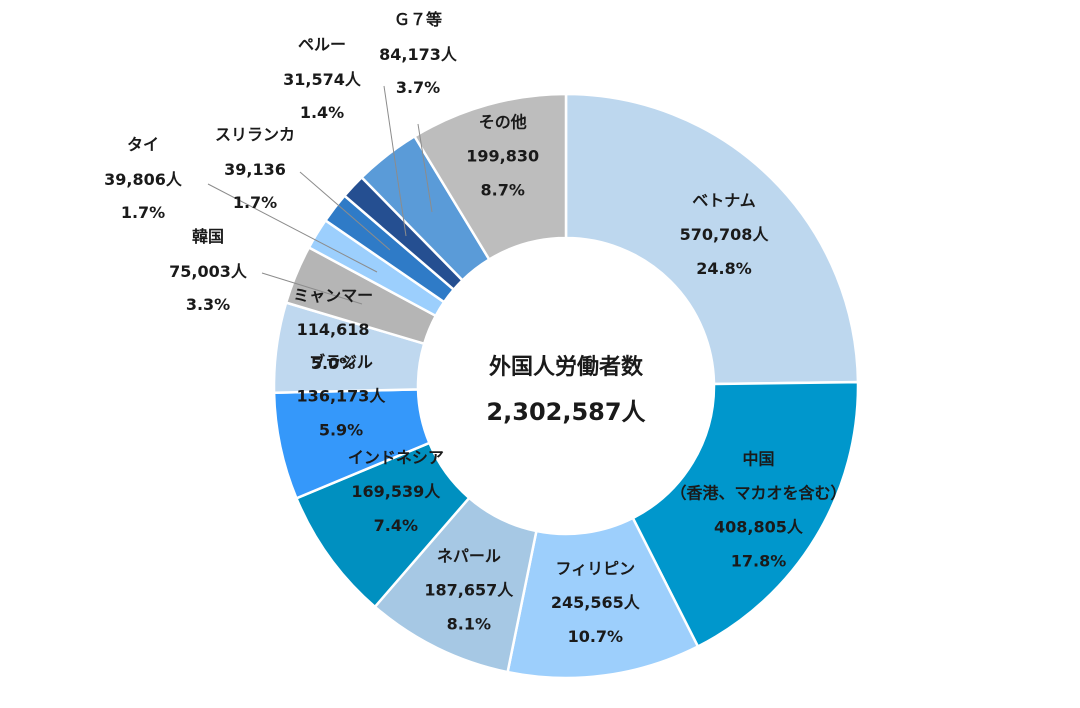 This screenshot has height=708, width=1080. I want to click on leader-lines, so click(320, 195).